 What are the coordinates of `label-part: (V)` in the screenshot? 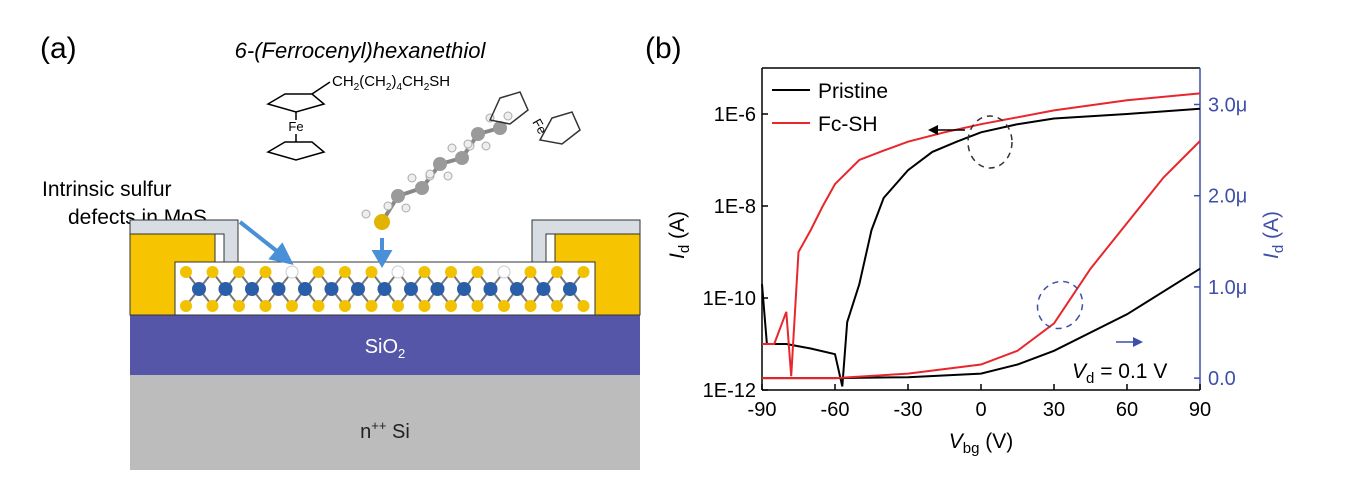 It's located at (996, 441).